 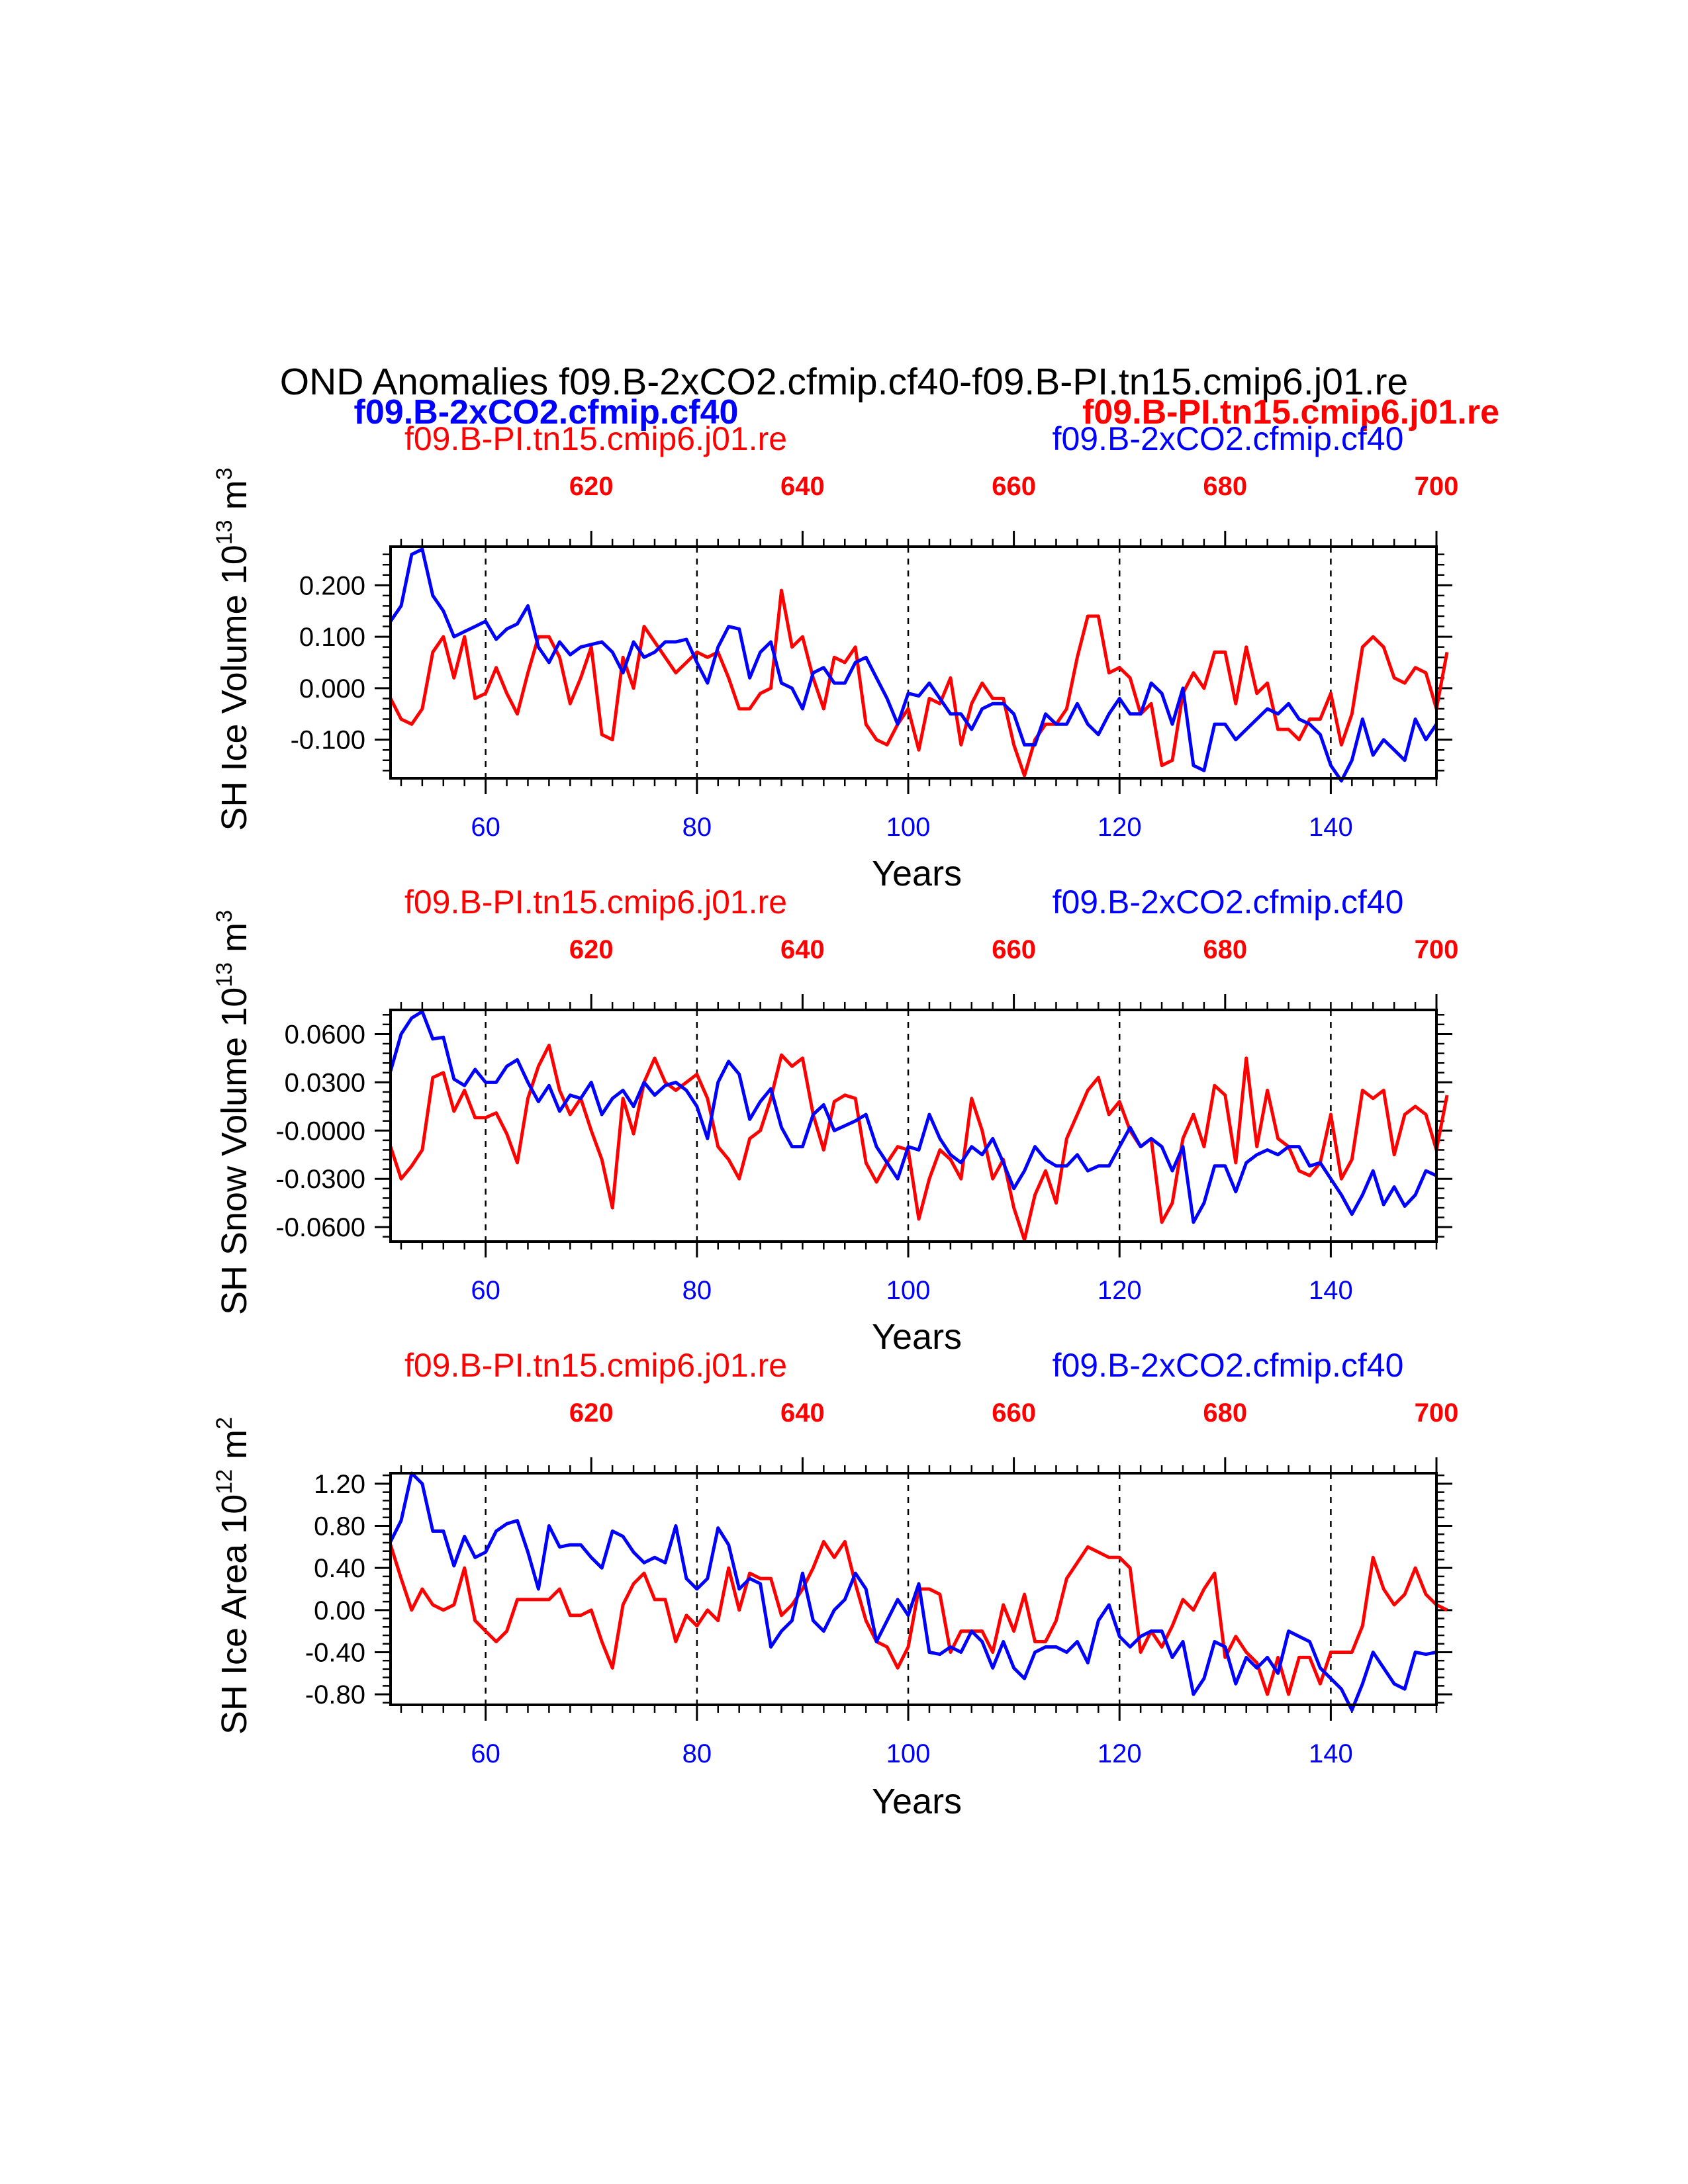 What do you see at coordinates (224, 1481) in the screenshot?
I see `y-axis-label-exponent: 12` at bounding box center [224, 1481].